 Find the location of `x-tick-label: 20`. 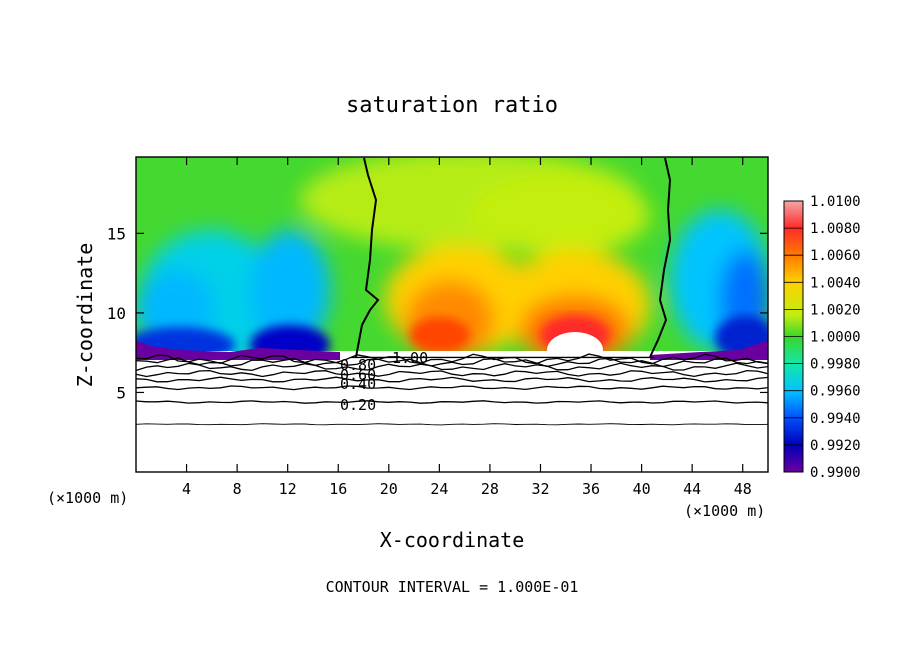

x-tick-label: 20 is located at coordinates (389, 489).